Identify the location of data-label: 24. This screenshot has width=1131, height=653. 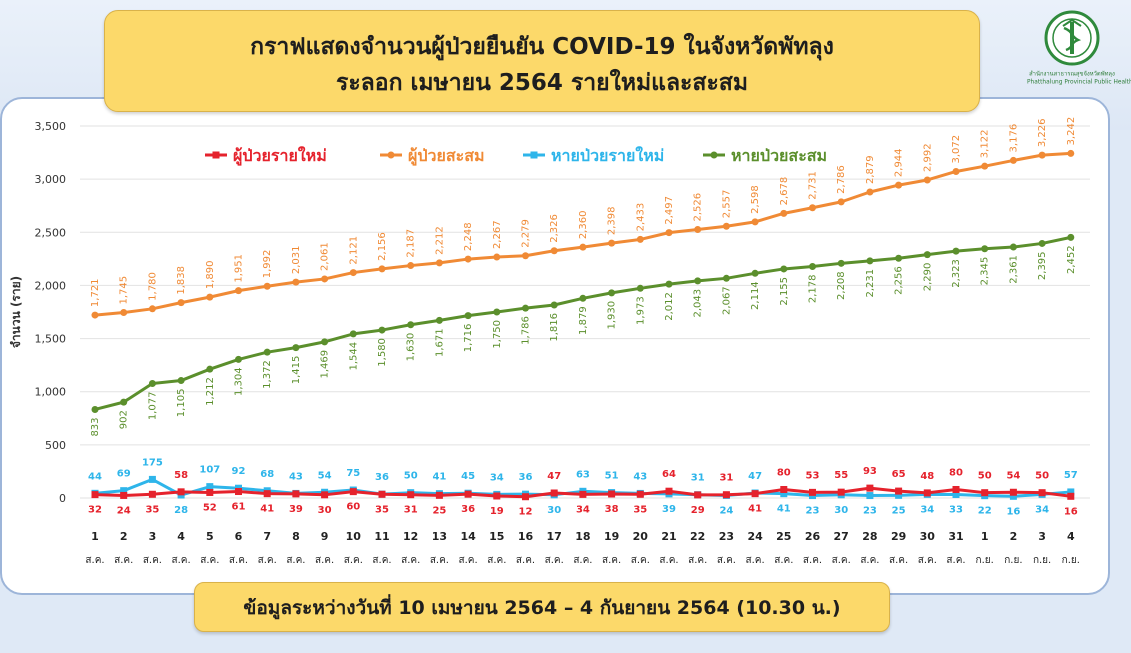
(726, 510).